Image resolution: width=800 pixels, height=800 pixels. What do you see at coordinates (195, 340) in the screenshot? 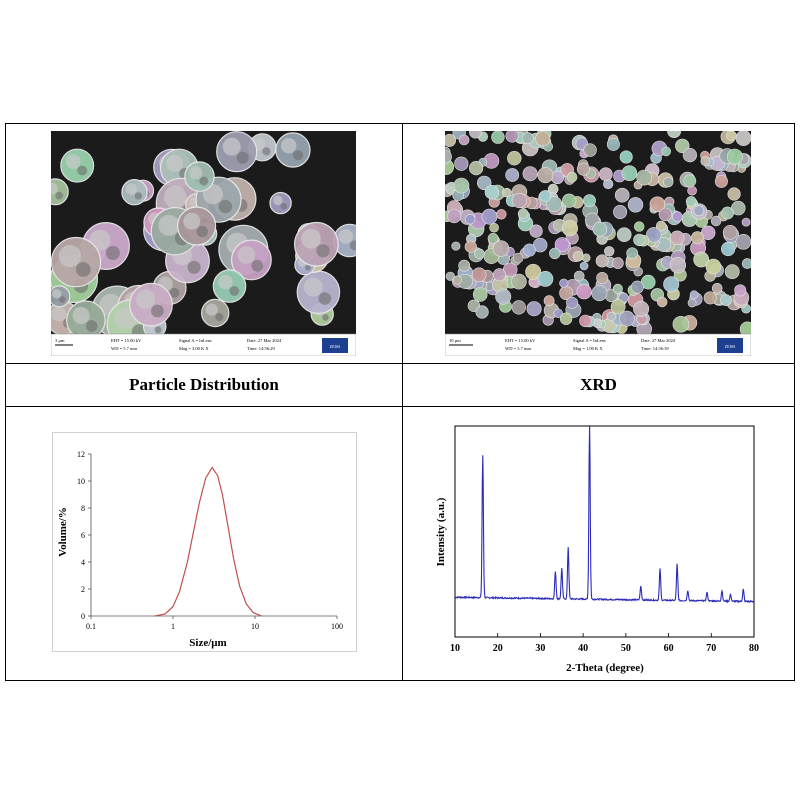
I see `sem-left-info-3: Signal A = InLens` at bounding box center [195, 340].